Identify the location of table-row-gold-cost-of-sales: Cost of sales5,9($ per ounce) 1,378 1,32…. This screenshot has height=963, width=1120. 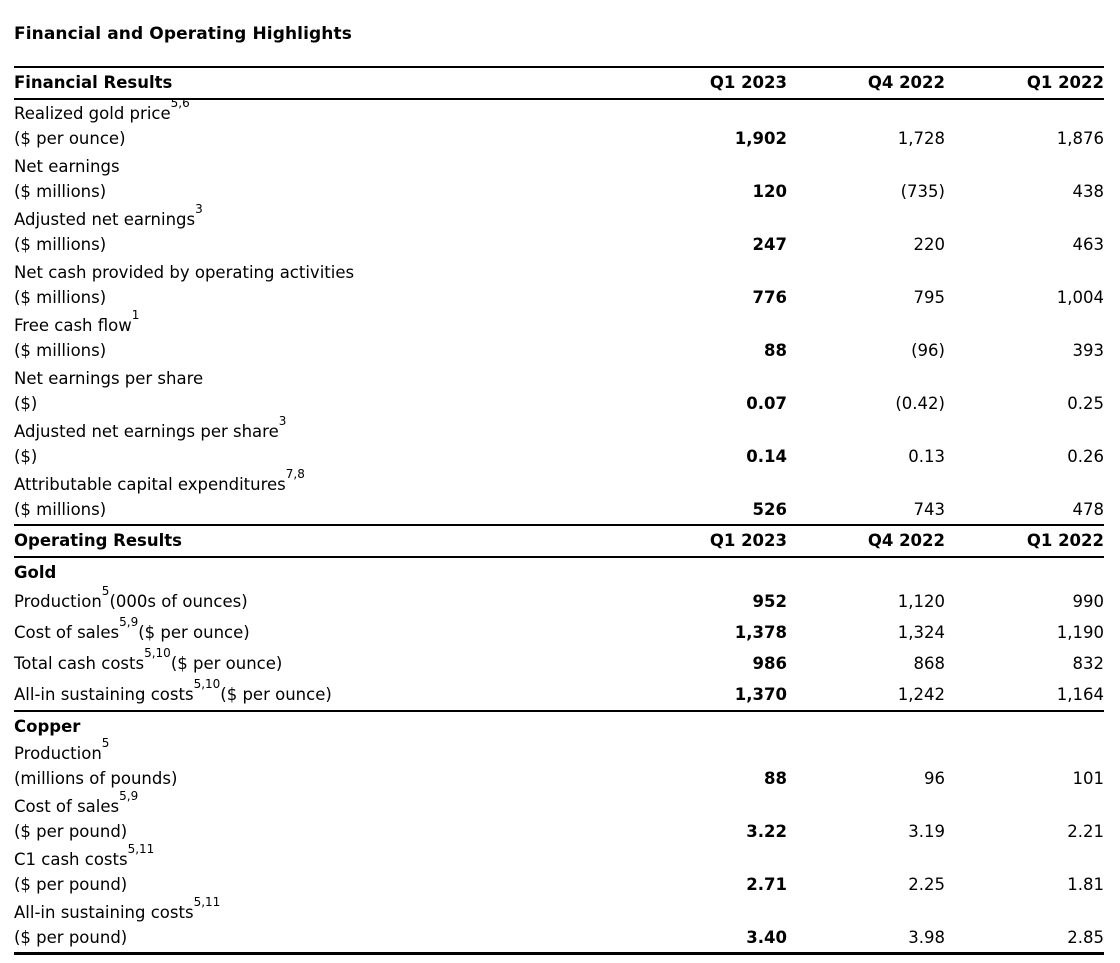
(559, 631).